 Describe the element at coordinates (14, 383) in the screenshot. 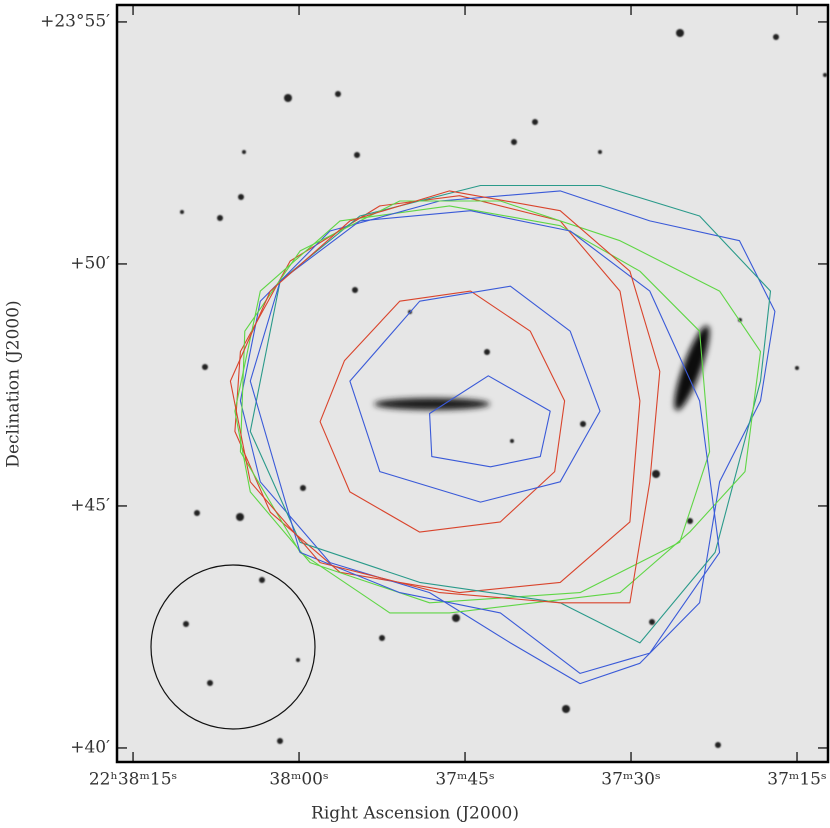

I see `y-axis-title: Declination (J2000)` at that location.